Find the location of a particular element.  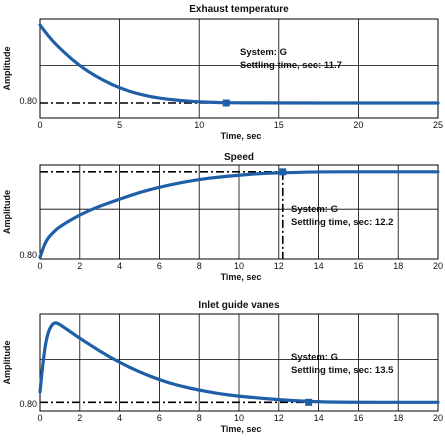

x-tick-label: 5 is located at coordinates (119, 125).